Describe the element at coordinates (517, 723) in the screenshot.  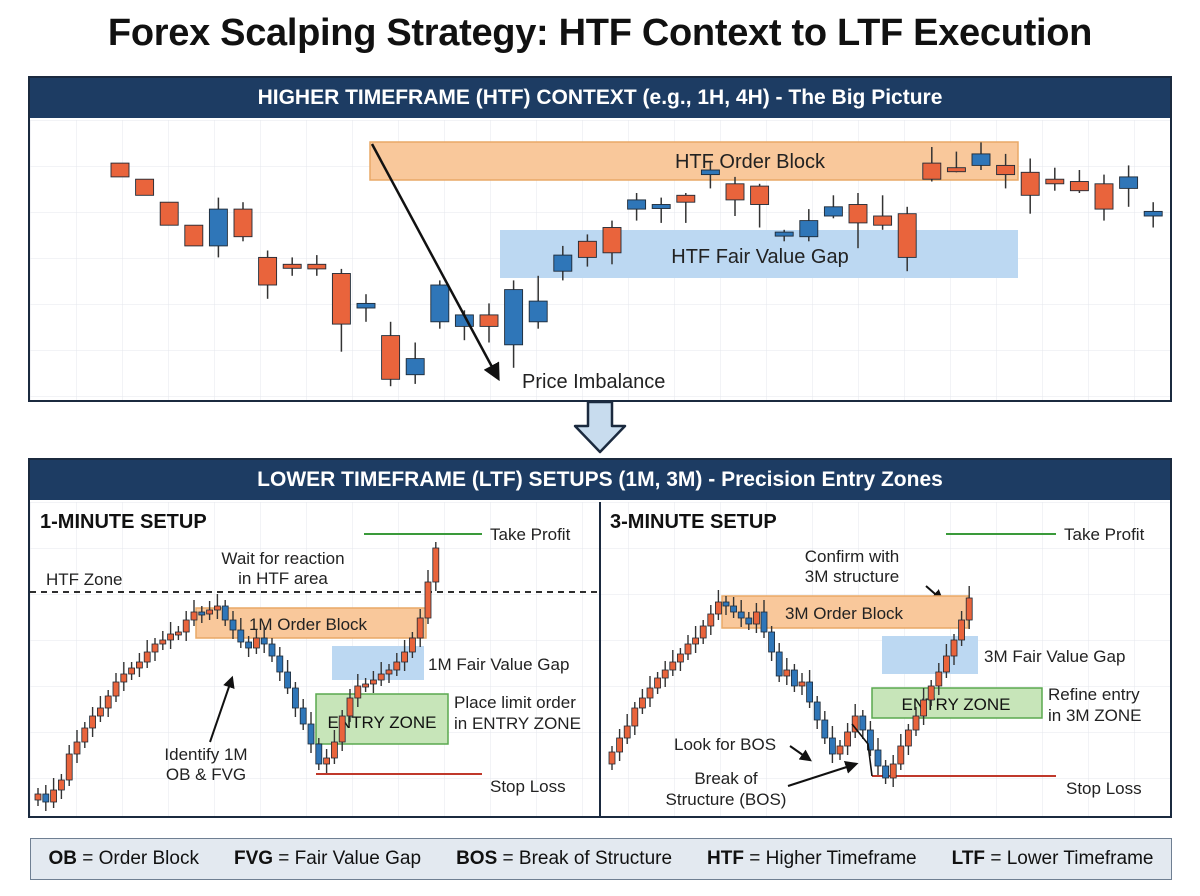
I see `place-limit-label-2: in ENTRY ZONE` at that location.